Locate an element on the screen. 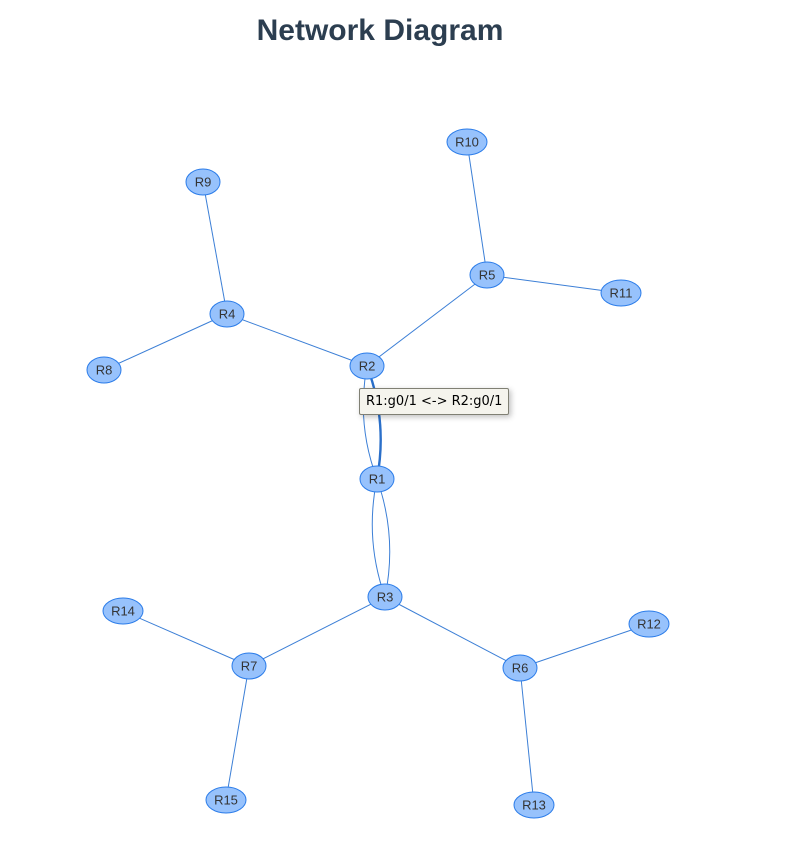 The image size is (788, 858). node-r1: R1 is located at coordinates (377, 479).